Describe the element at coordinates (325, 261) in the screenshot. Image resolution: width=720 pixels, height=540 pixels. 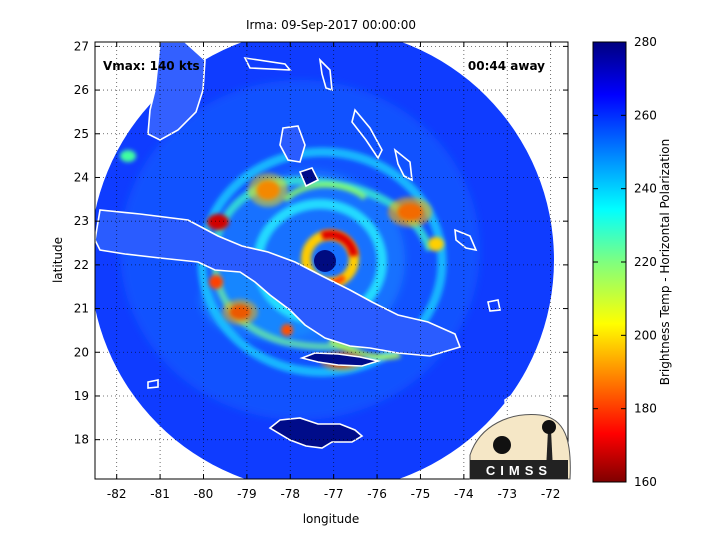
I see `storm-eye` at that location.